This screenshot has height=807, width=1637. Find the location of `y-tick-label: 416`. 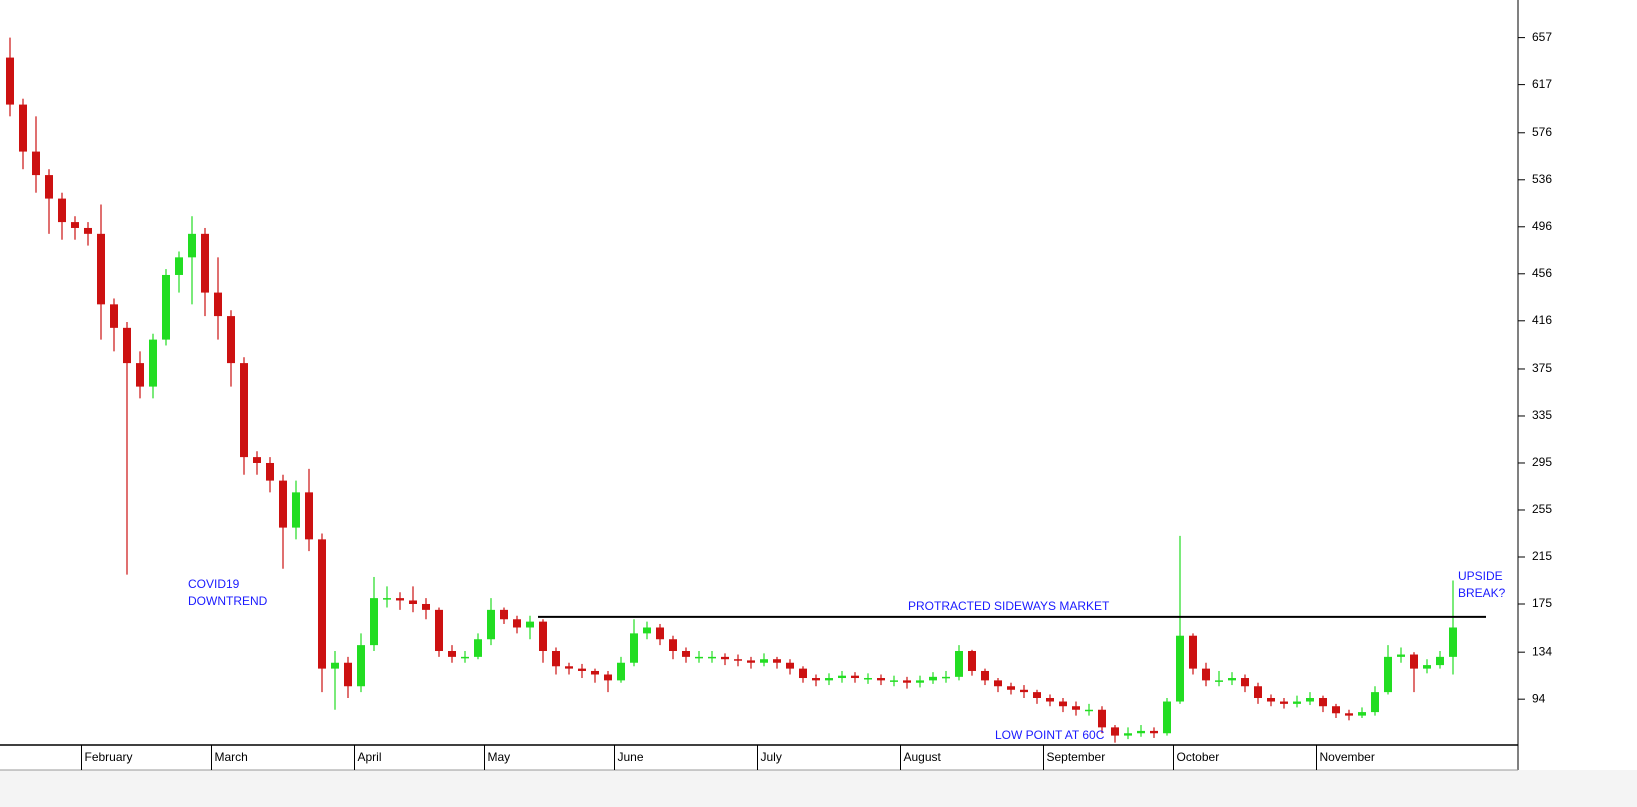

y-tick-label: 416 is located at coordinates (1542, 320).